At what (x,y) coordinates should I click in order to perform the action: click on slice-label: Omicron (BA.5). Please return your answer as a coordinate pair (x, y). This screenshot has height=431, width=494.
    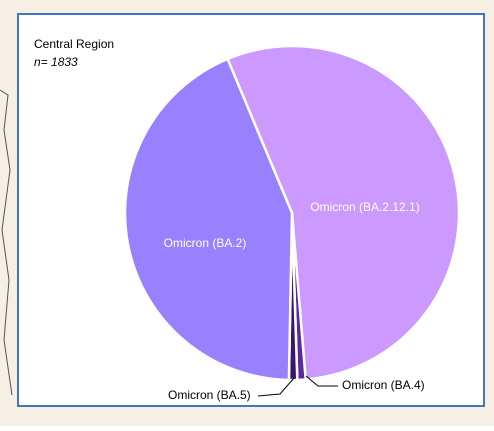
    Looking at the image, I should click on (209, 395).